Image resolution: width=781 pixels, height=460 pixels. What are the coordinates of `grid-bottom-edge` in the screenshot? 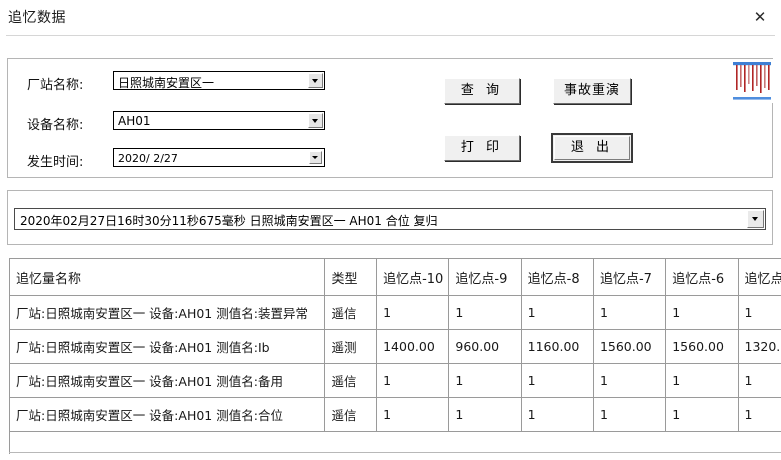 It's located at (395, 452).